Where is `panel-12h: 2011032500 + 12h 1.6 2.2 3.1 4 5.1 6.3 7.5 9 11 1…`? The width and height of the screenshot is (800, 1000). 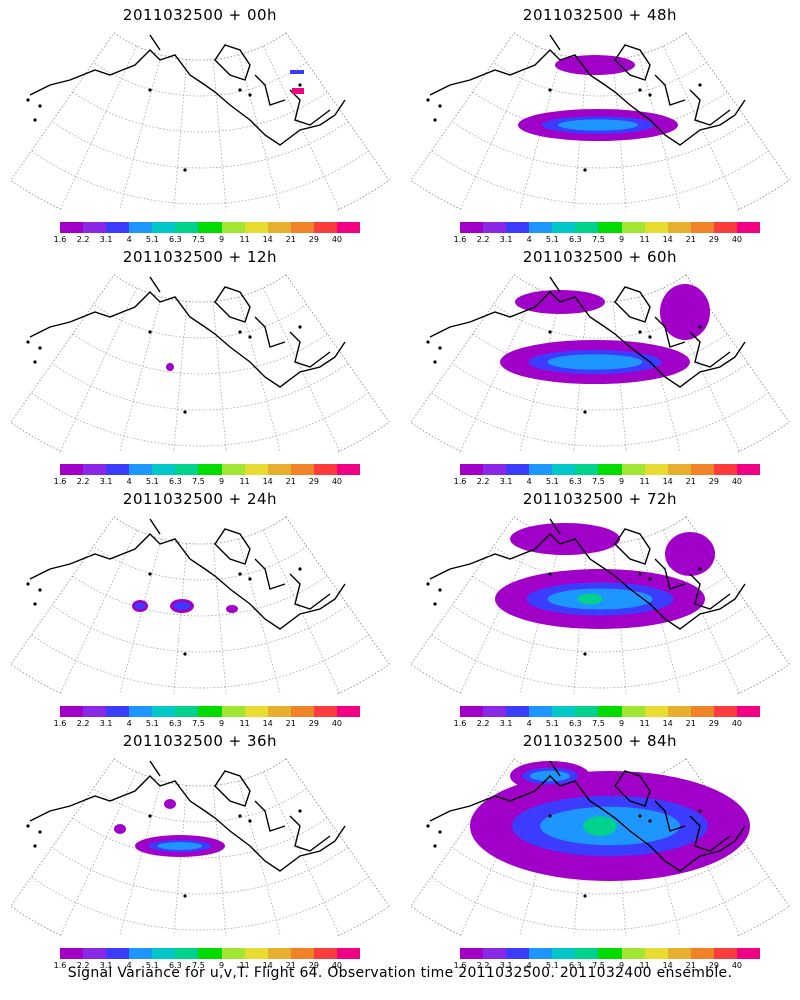 panel-12h: 2011032500 + 12h 1.6 2.2 3.1 4 5.1 6.3 7.5 9 11 1… is located at coordinates (200, 366).